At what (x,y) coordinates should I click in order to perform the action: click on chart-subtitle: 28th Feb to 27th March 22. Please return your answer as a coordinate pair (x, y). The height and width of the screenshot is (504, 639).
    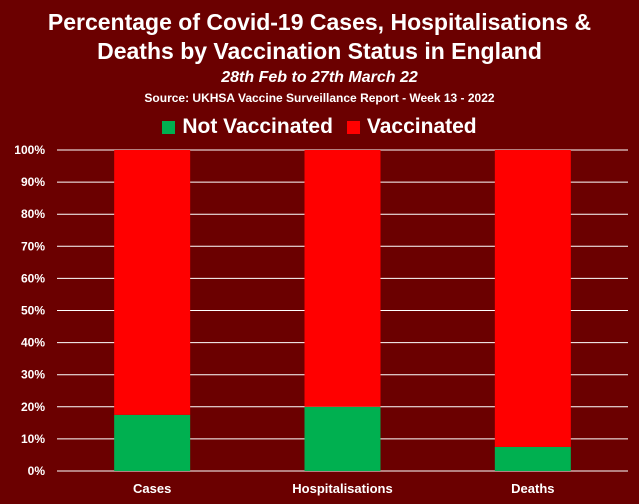
    Looking at the image, I should click on (319, 77).